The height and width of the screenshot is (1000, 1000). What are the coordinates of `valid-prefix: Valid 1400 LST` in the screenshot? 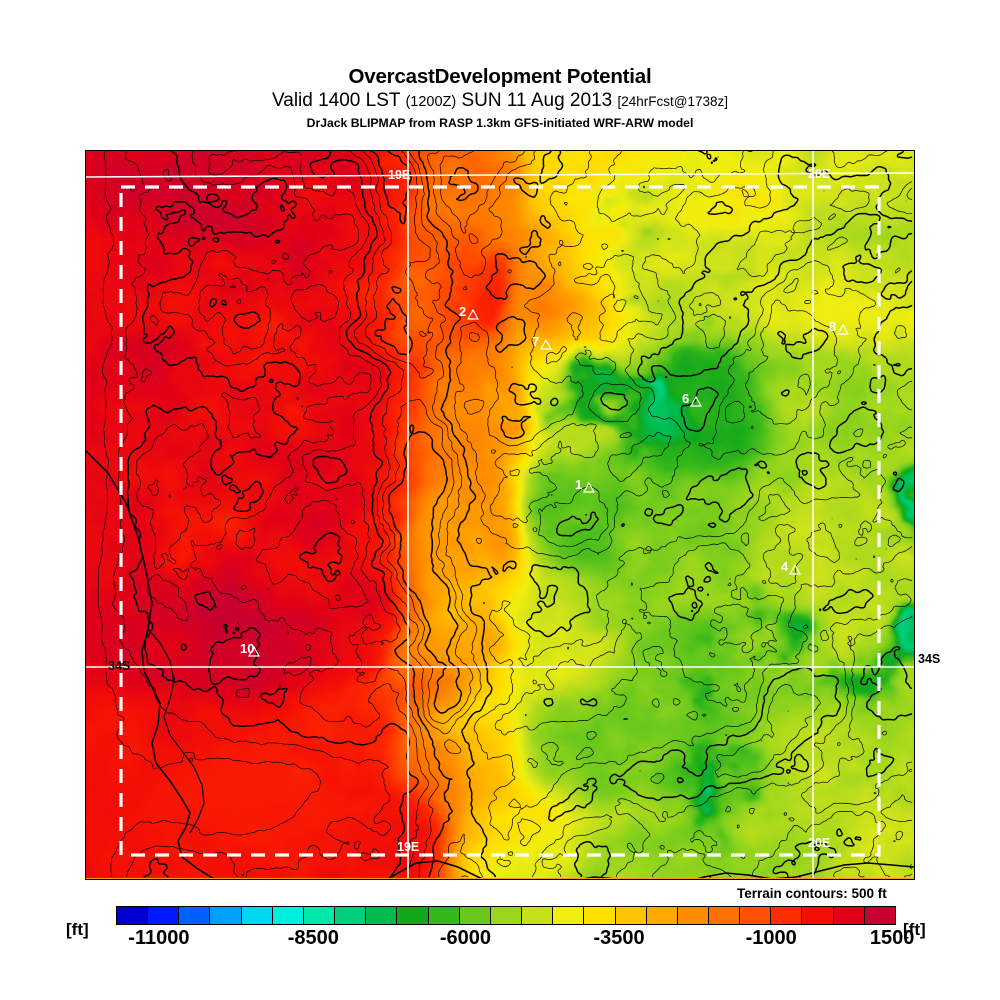 It's located at (336, 100).